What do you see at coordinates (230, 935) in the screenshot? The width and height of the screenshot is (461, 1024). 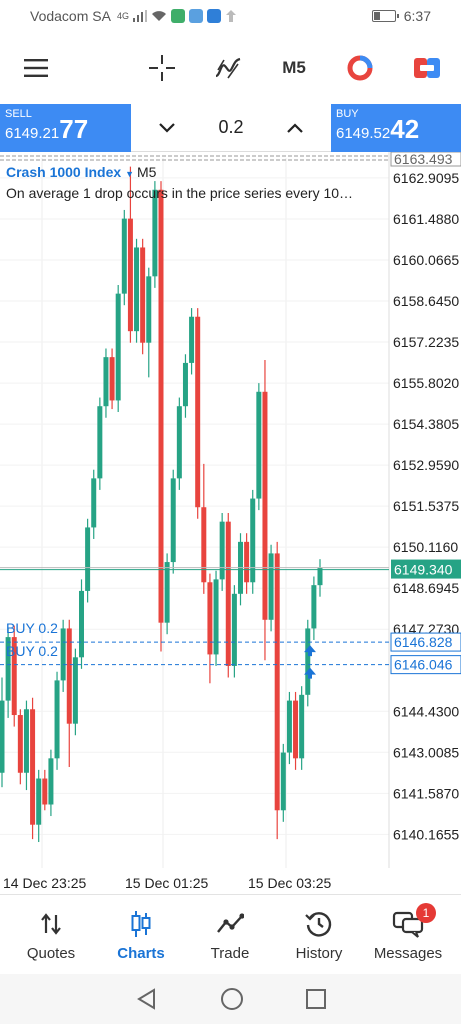 I see `tab-trade: Trade` at bounding box center [230, 935].